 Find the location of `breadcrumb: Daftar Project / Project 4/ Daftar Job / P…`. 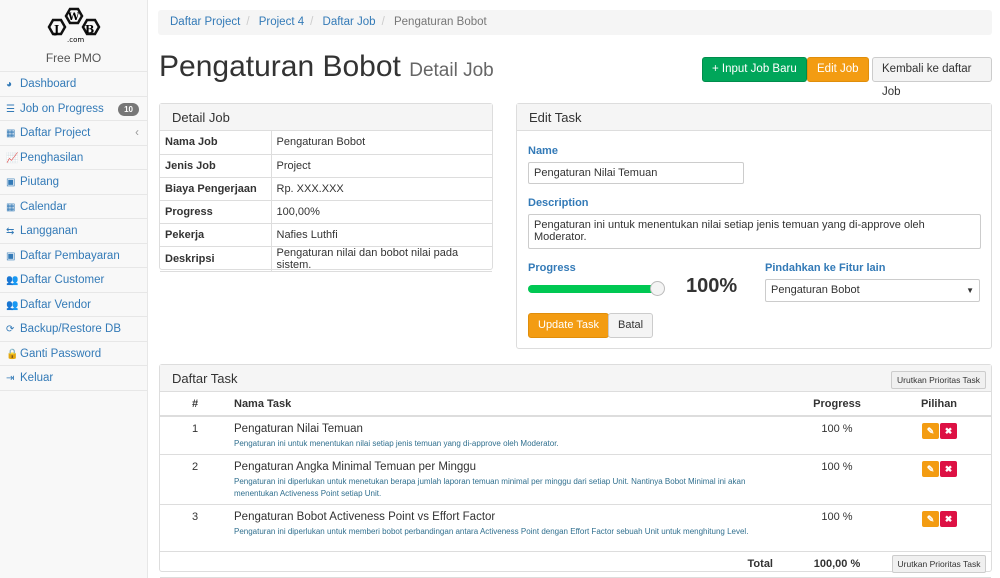

breadcrumb: Daftar Project / Project 4/ Daftar Job / P… is located at coordinates (575, 22).